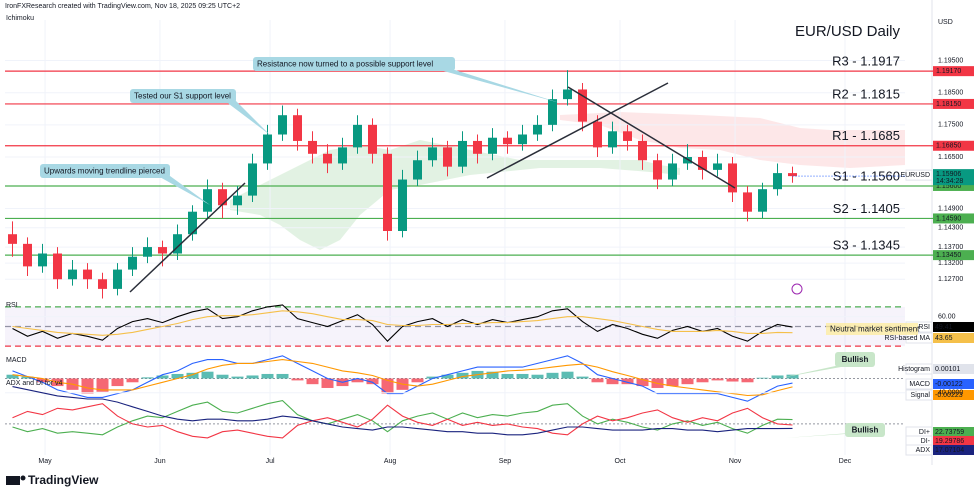 Image resolution: width=975 pixels, height=498 pixels. I want to click on rsi-annotation: Neutral market sentiment, so click(875, 329).